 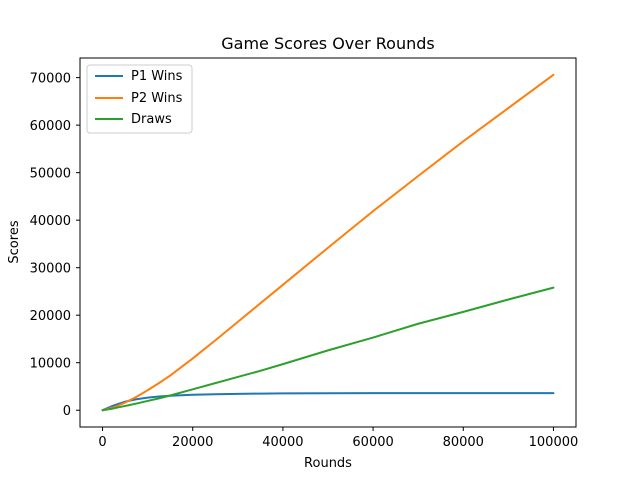 What do you see at coordinates (328, 402) in the screenshot?
I see `series-line-p1-wins` at bounding box center [328, 402].